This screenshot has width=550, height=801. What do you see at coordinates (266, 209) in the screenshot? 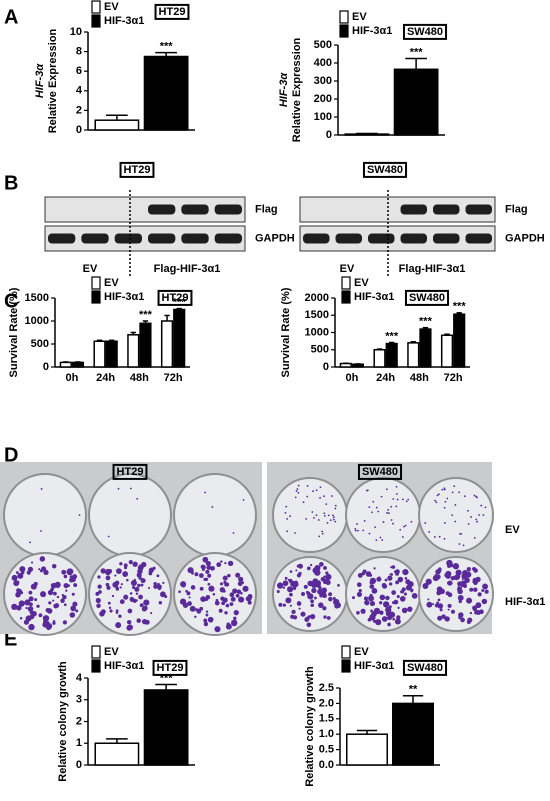
I see `blot-row-label: Flag` at bounding box center [266, 209].